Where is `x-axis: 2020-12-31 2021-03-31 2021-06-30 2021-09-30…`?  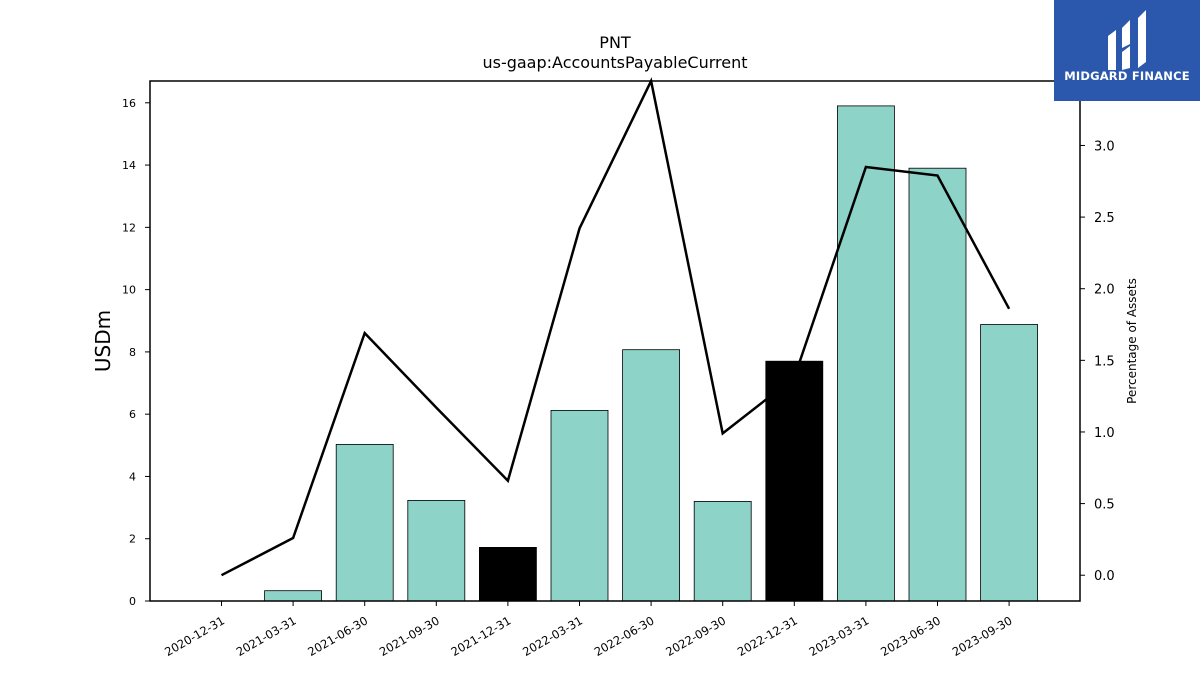
x-axis: 2020-12-31 2021-03-31 2021-06-30 2021-09-30… is located at coordinates (588, 630).